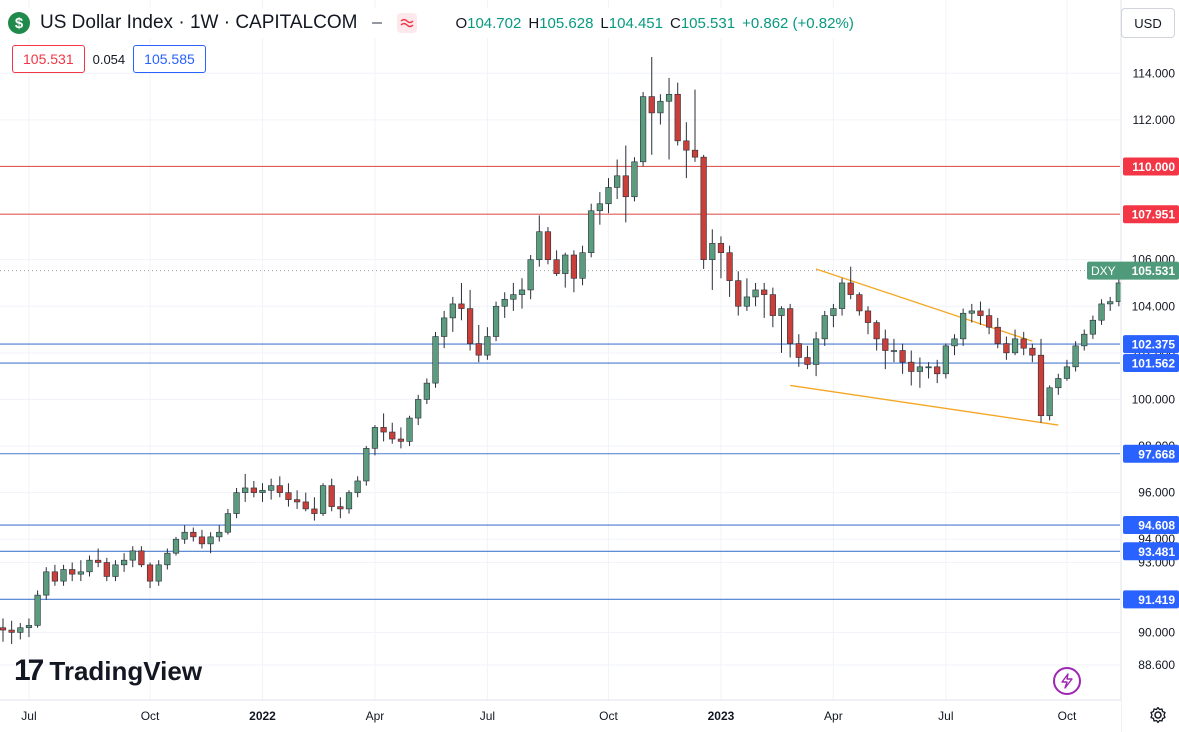 This screenshot has width=1179, height=732. Describe the element at coordinates (1154, 271) in the screenshot. I see `current-price-value: 105.531` at that location.